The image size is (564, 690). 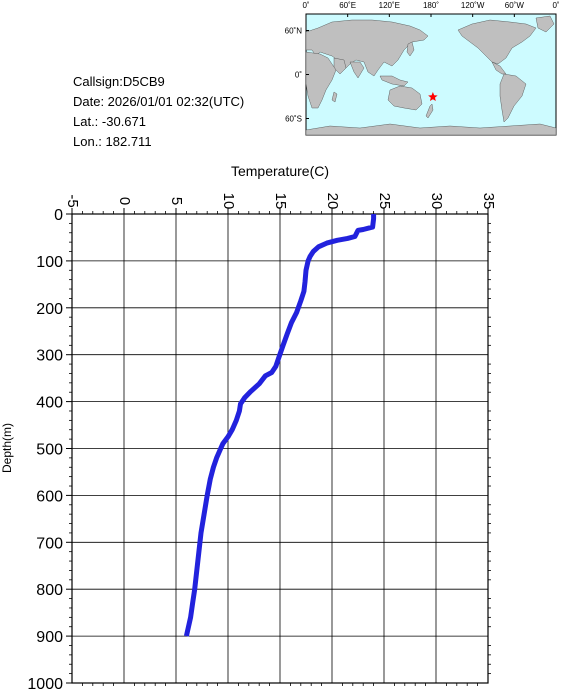 What do you see at coordinates (49, 590) in the screenshot?
I see `y-tick-label: 800` at bounding box center [49, 590].